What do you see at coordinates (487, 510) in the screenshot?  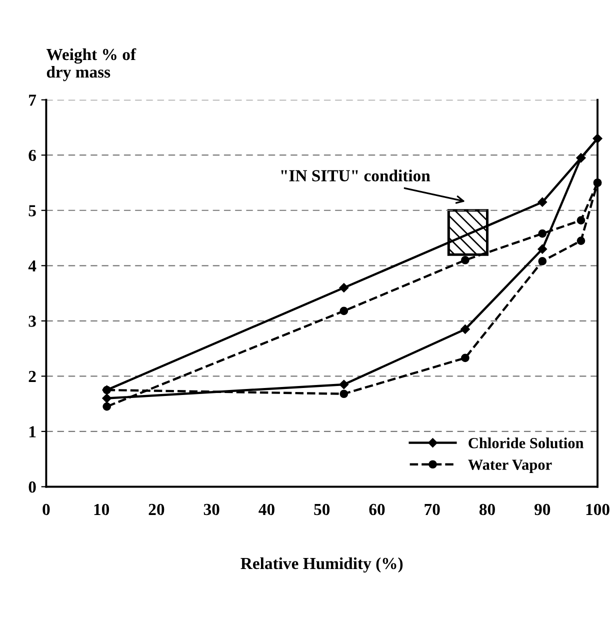 I see `x-tick-label: 80` at bounding box center [487, 510].